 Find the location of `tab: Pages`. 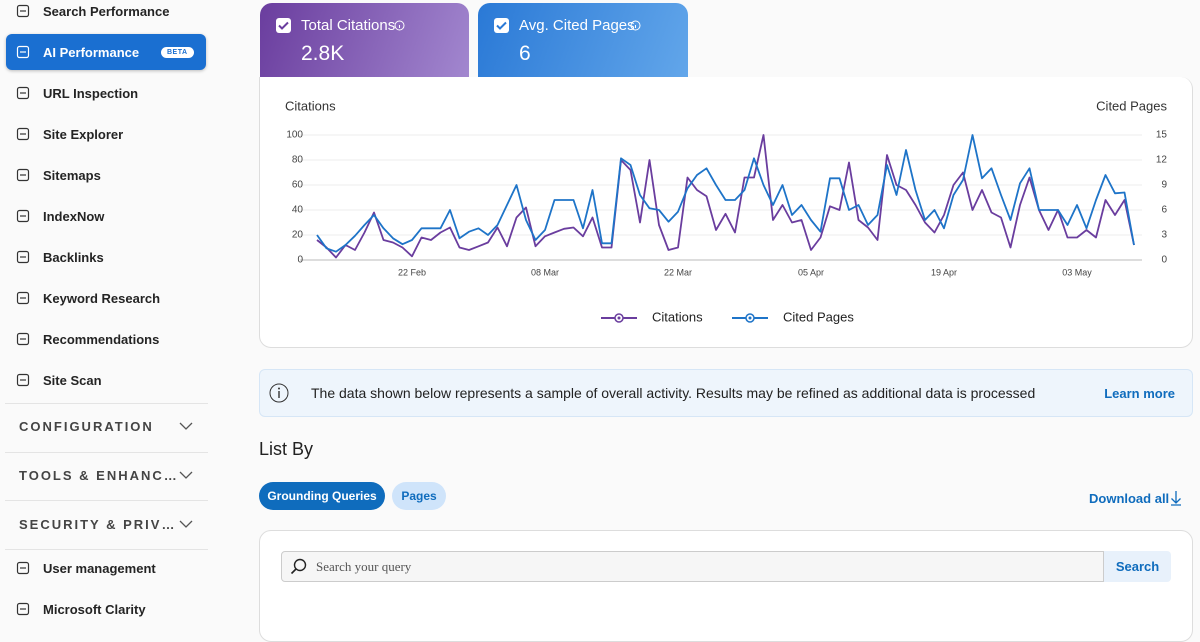

tab: Pages is located at coordinates (419, 496).